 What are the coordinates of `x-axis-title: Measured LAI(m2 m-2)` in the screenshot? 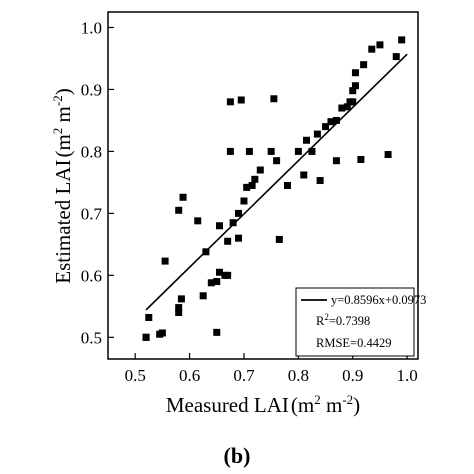 It's located at (263, 404).